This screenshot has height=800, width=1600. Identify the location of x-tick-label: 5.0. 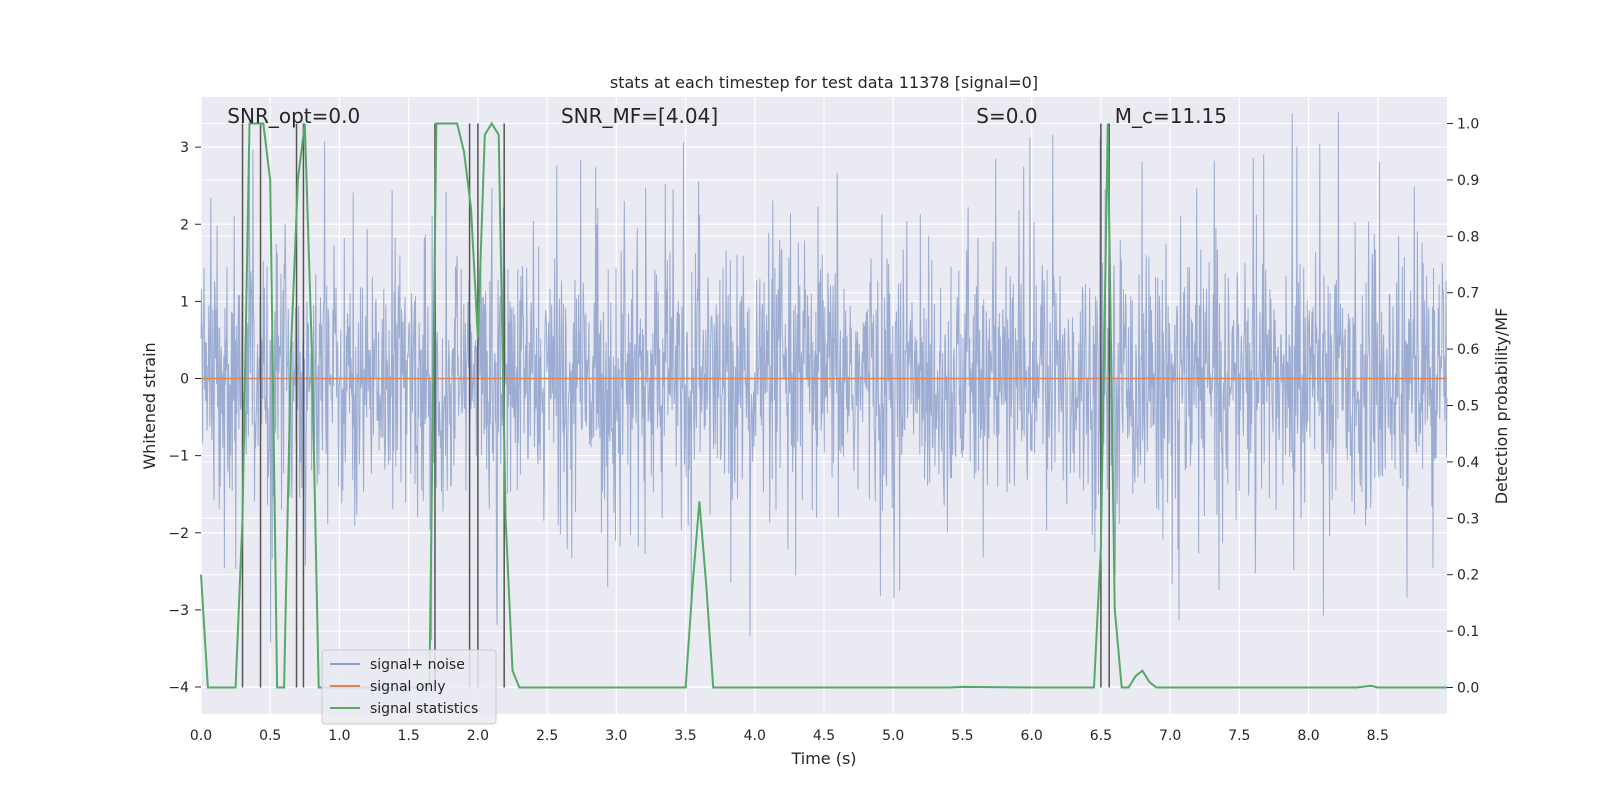
(893, 736).